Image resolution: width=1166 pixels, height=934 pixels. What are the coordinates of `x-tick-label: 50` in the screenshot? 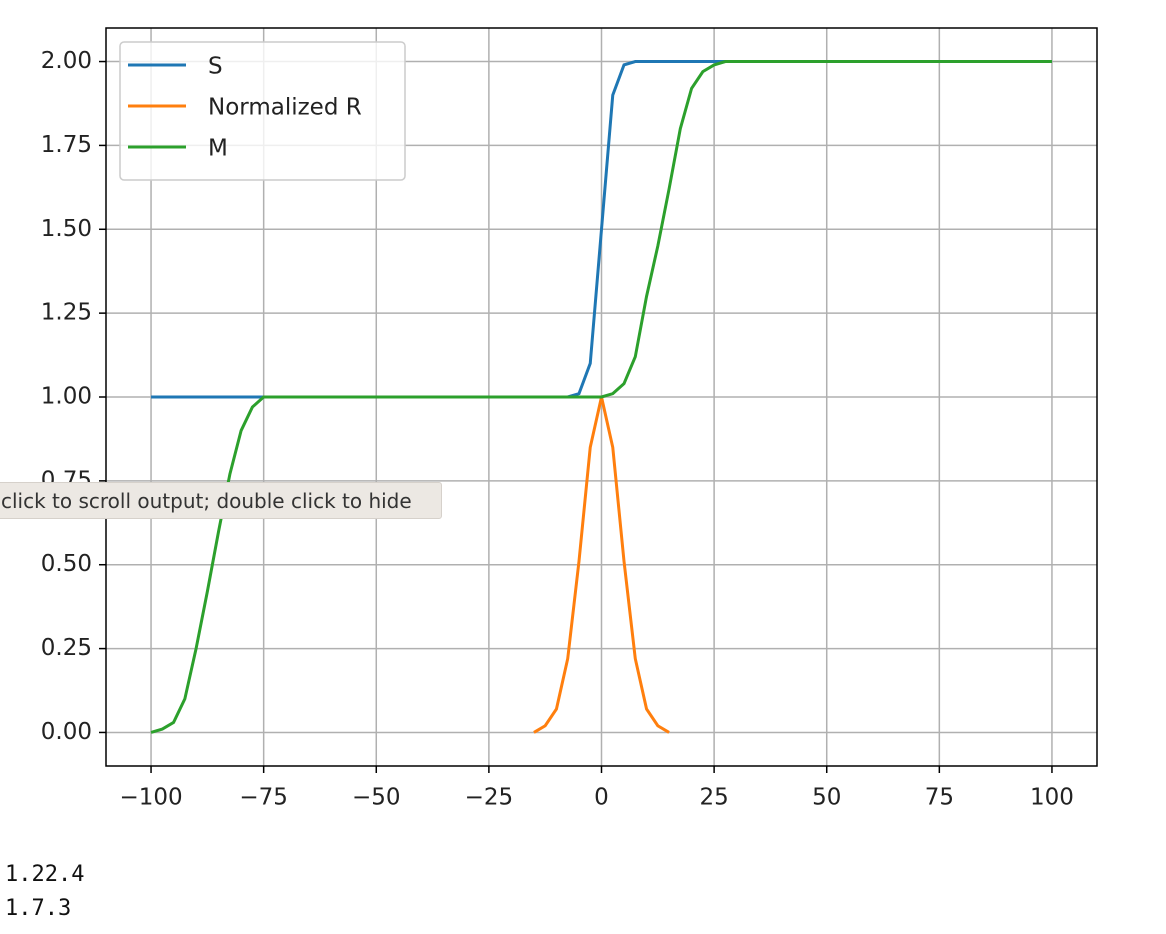 It's located at (826, 798).